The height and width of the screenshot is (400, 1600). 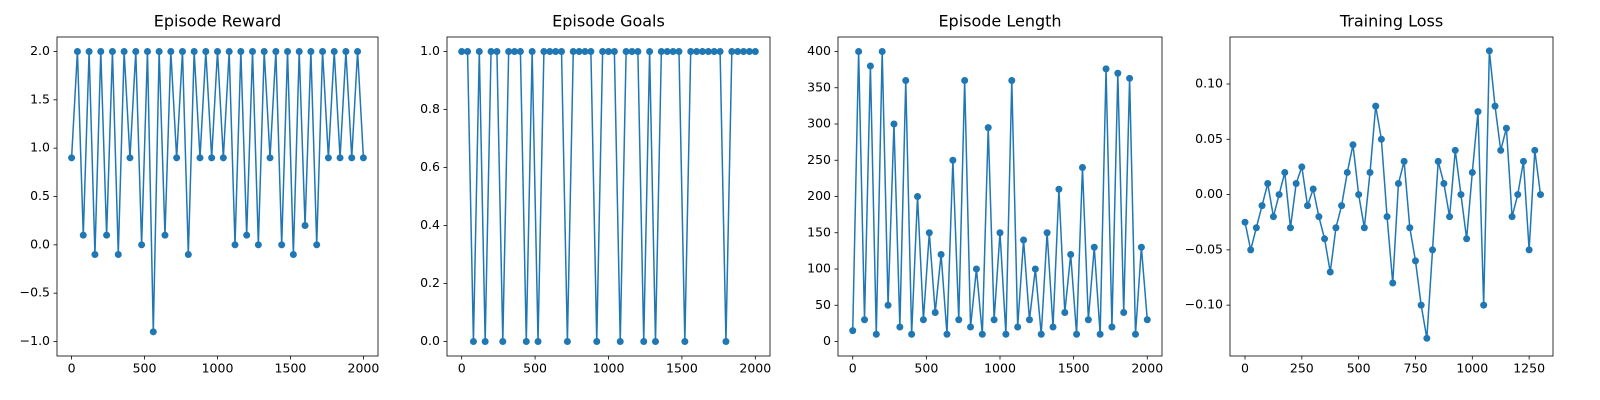 I want to click on y-tick-label: 1.5, so click(x=40, y=98).